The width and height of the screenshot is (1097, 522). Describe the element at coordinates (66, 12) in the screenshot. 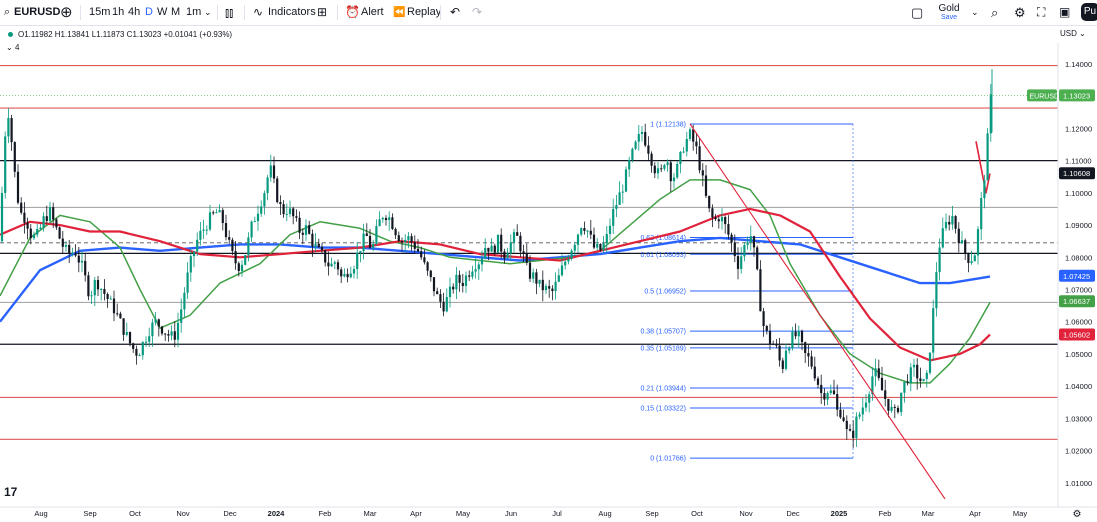

I see `compare-symbol-icon: ⊕` at that location.